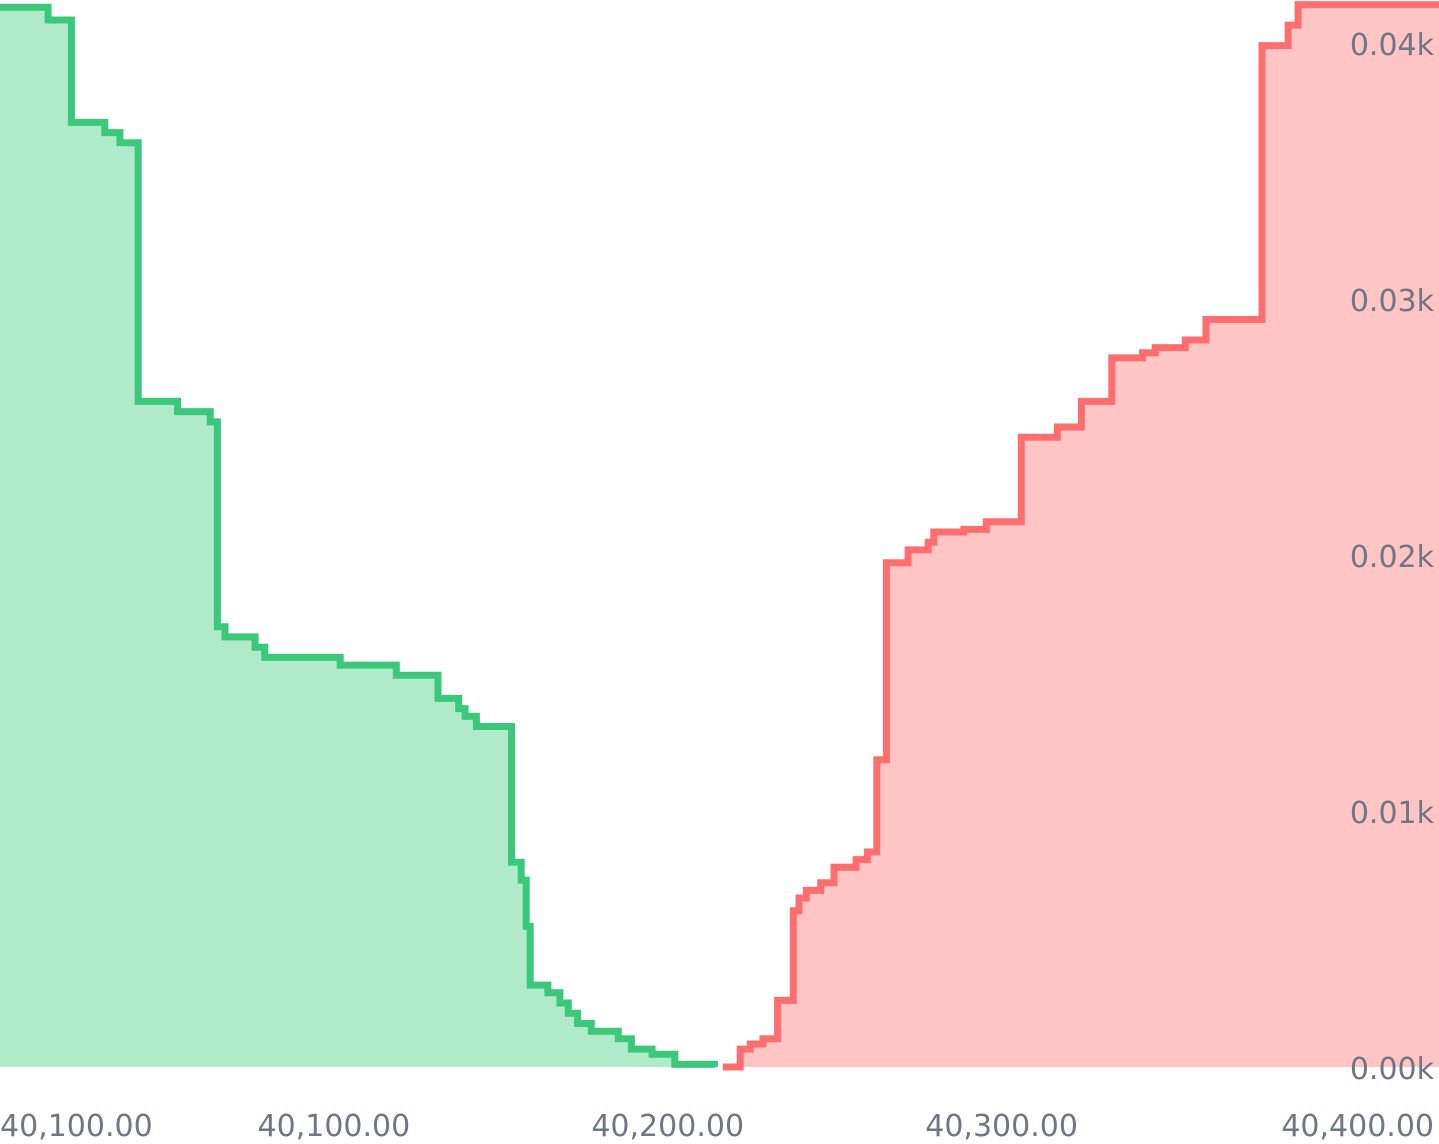 This screenshot has width=1439, height=1144. I want to click on y-axis-ticks: 0.04k 0.03k 0.02k 0.01k 0.00k, so click(1392, 557).